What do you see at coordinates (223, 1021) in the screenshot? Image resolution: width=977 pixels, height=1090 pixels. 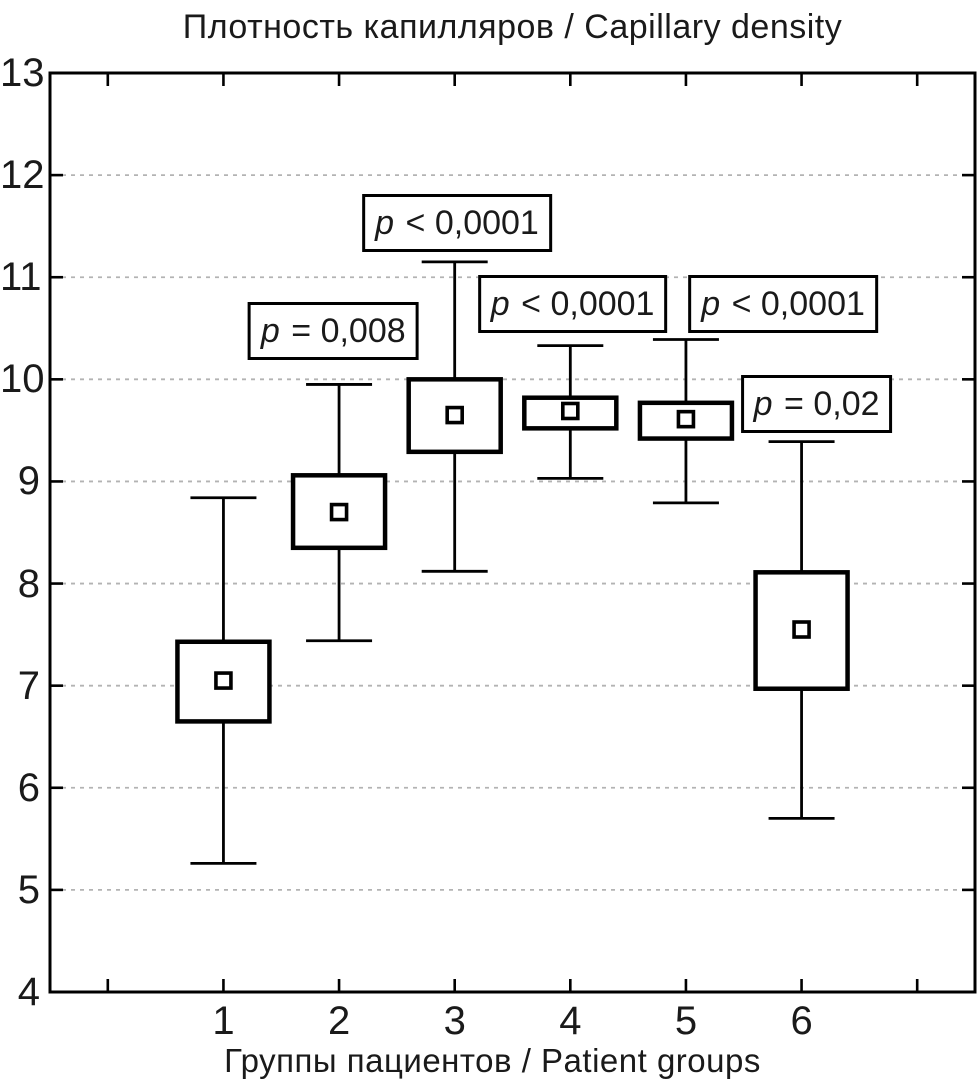 I see `x-tick-label: 1` at bounding box center [223, 1021].